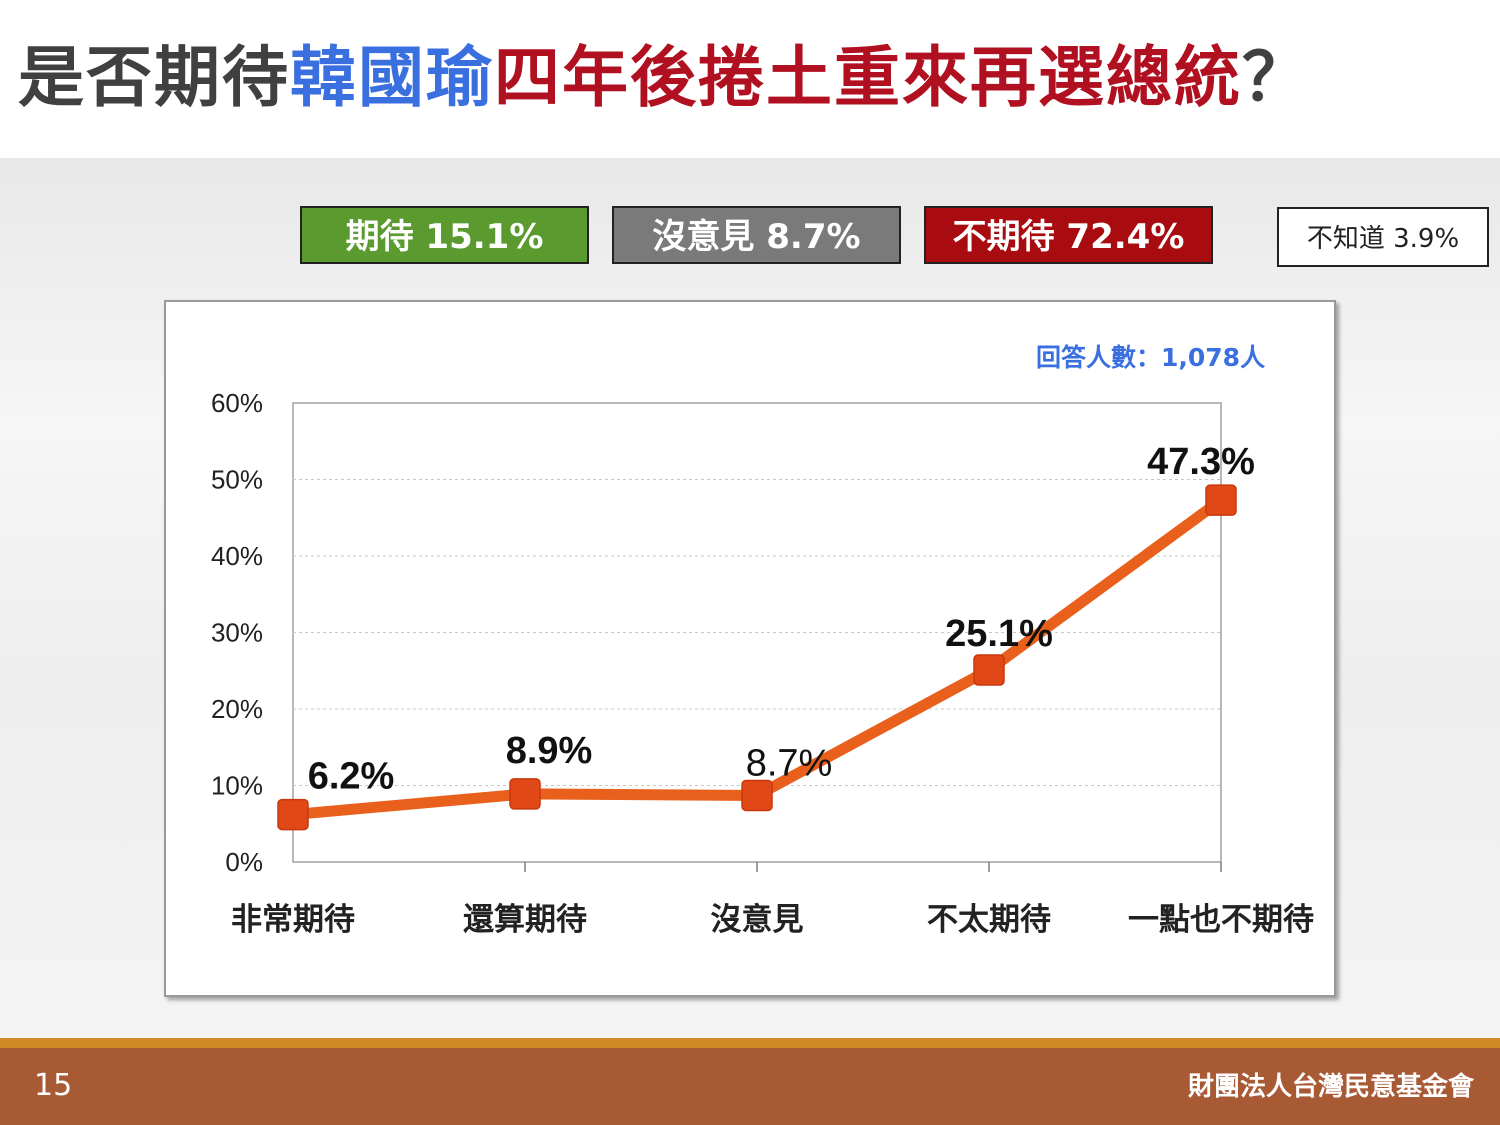 The height and width of the screenshot is (1125, 1500). I want to click on legend-box-no-opinion: 沒意見 8.7%, so click(756, 235).